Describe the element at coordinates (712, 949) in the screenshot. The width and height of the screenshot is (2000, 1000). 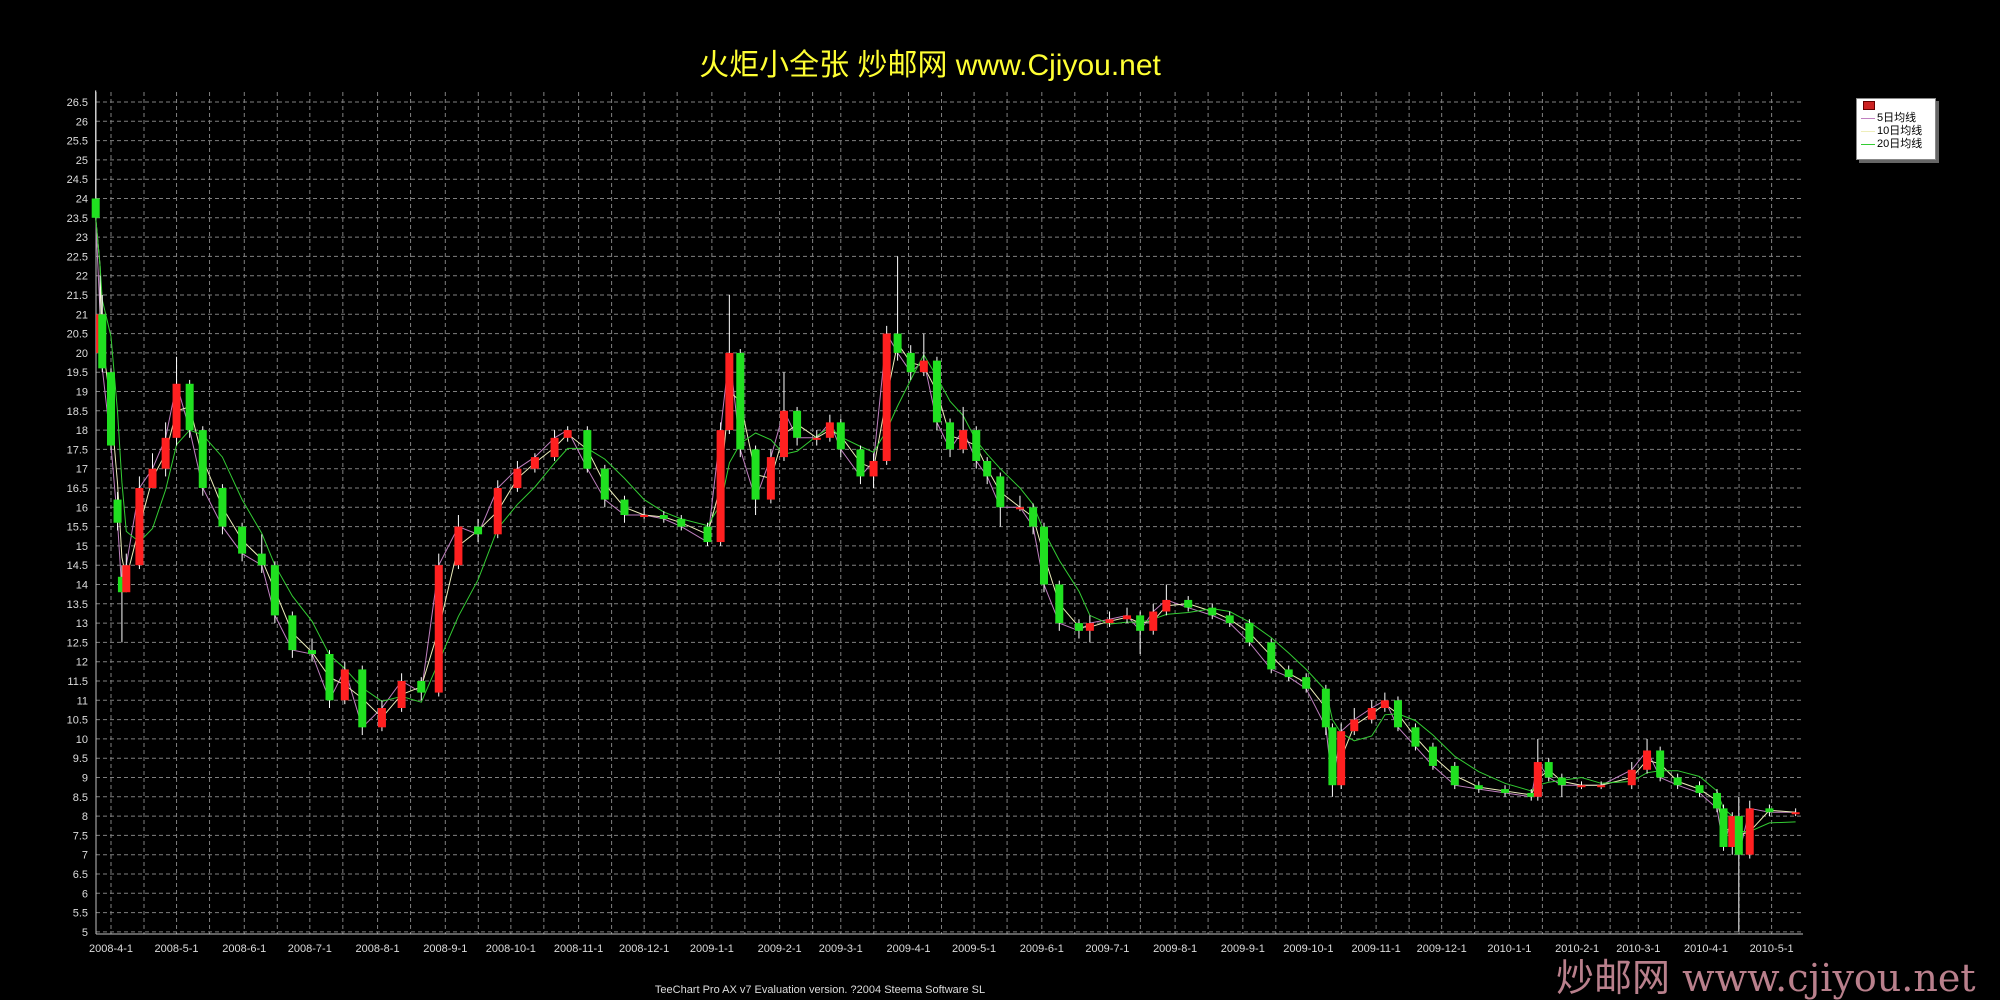
I see `x-tick-label: 2009-1-1` at that location.